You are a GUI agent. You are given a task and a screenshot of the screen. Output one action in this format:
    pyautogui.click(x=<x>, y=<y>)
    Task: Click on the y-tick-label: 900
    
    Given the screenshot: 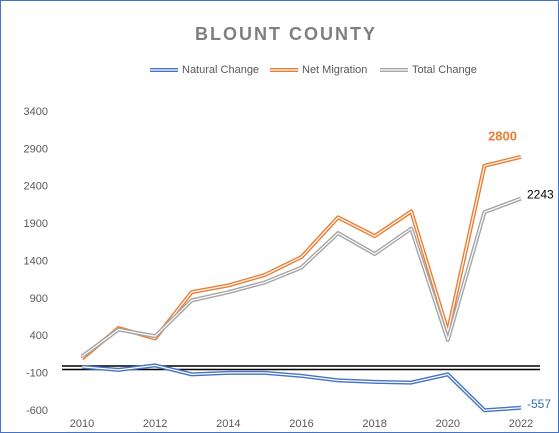 What is the action you would take?
    pyautogui.click(x=39, y=299)
    